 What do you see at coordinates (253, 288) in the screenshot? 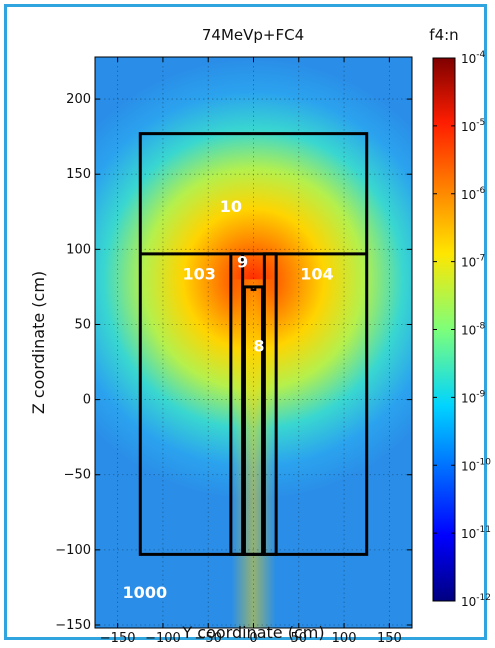
I see `tube-cap` at bounding box center [253, 288].